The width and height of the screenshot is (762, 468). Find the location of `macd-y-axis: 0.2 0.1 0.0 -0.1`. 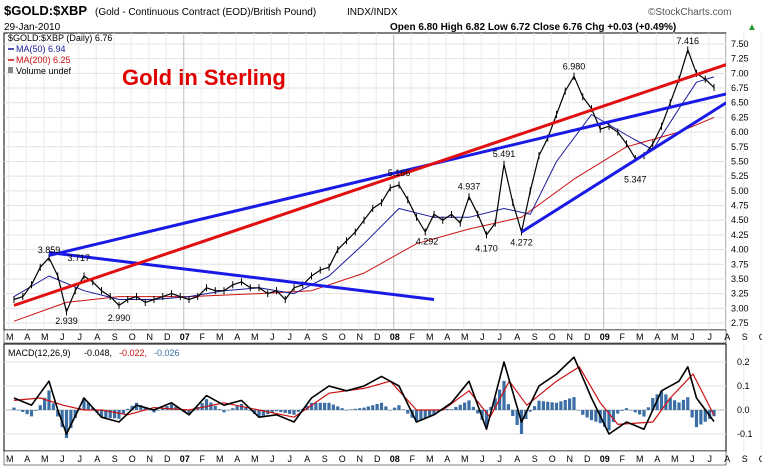

macd-y-axis: 0.2 0.1 0.0 -0.1 is located at coordinates (745, 398).